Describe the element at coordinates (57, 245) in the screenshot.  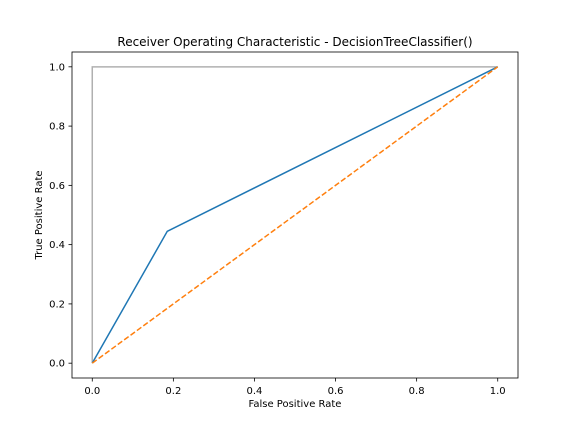
I see `y-tick-label: 0.4` at that location.